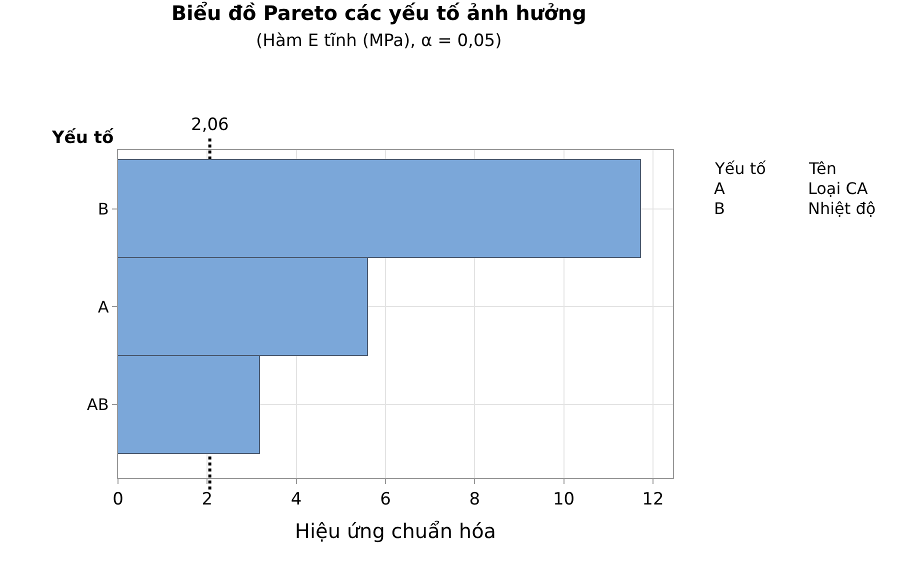  I want to click on x-tick-label: 10, so click(563, 499).